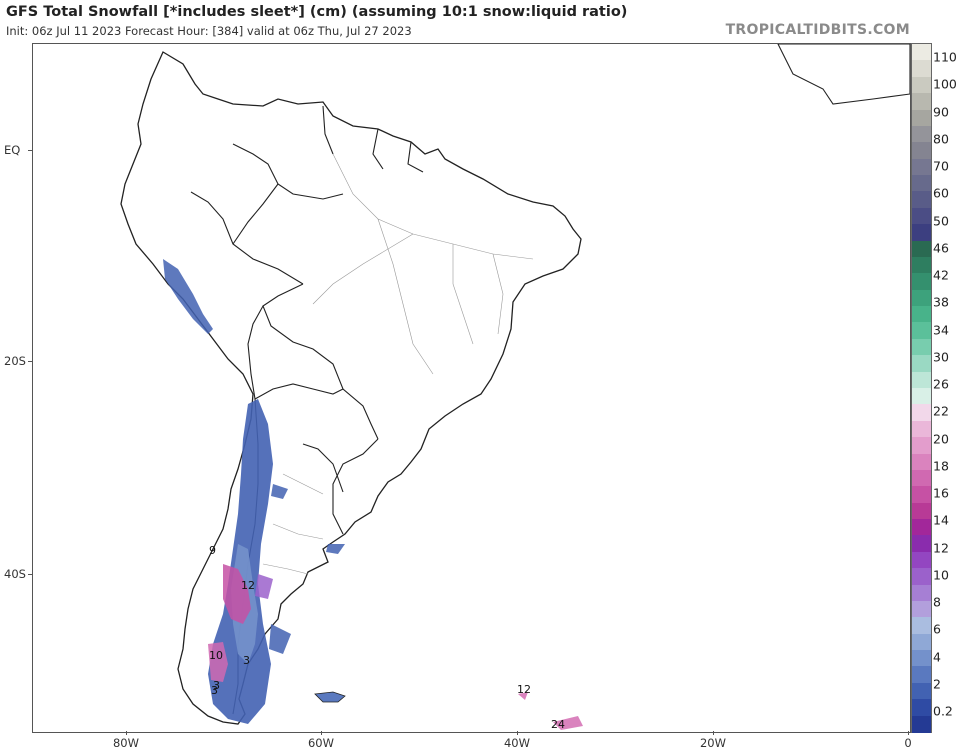  What do you see at coordinates (387, 637) in the screenshot?
I see `contour-labels: 9 12 3 10 3 3 12 24` at bounding box center [387, 637].